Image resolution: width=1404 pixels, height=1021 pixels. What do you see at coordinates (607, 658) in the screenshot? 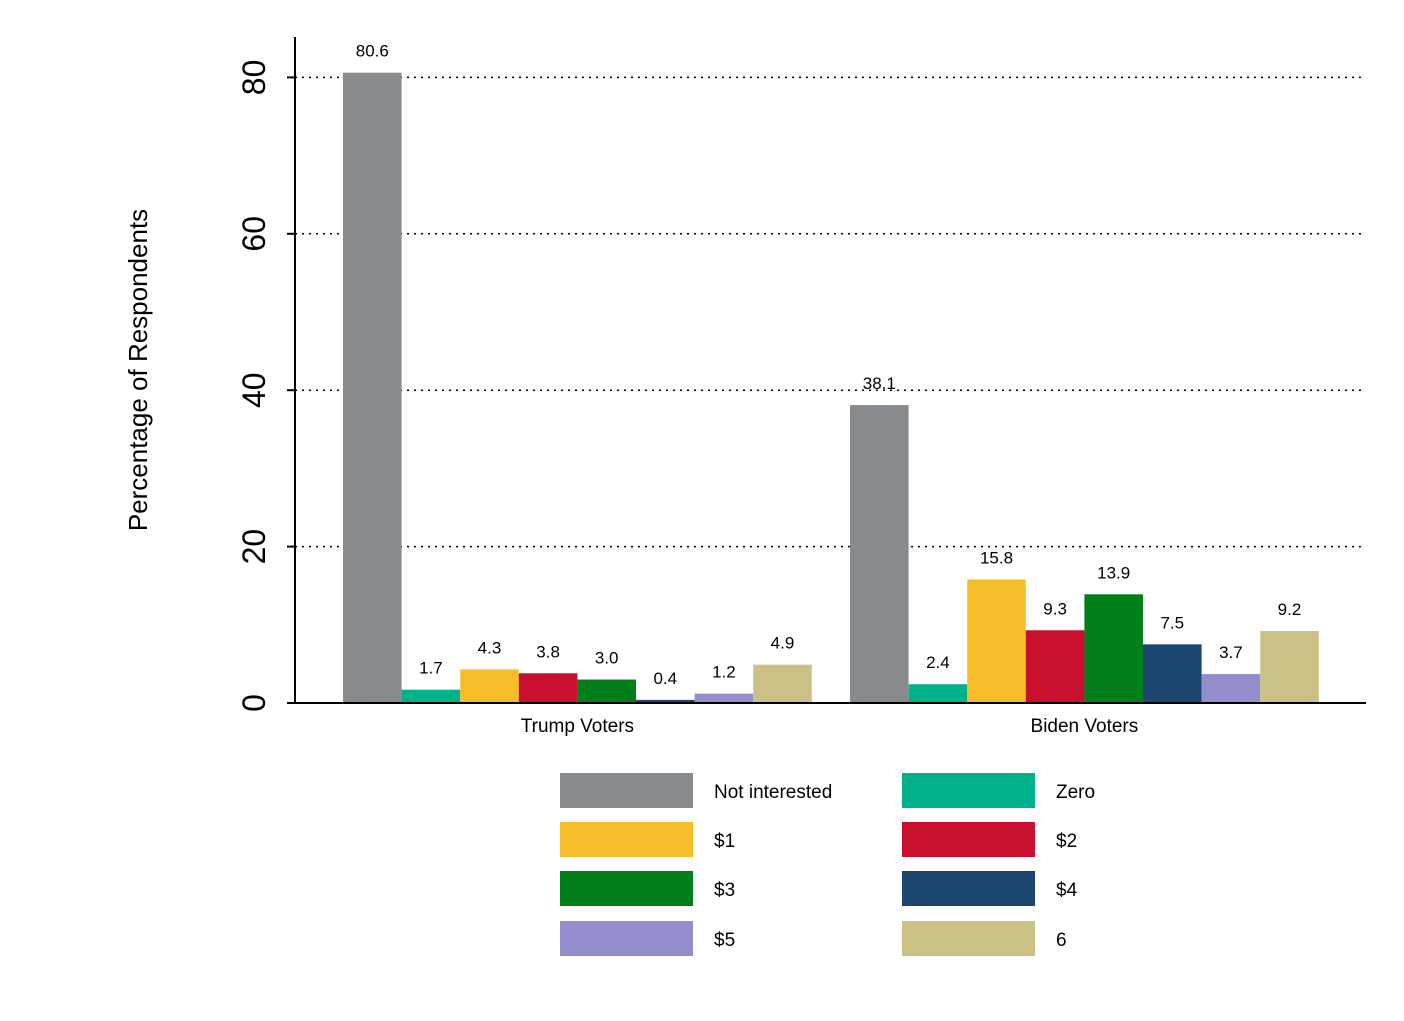
I see `data-label: 3.0` at bounding box center [607, 658].